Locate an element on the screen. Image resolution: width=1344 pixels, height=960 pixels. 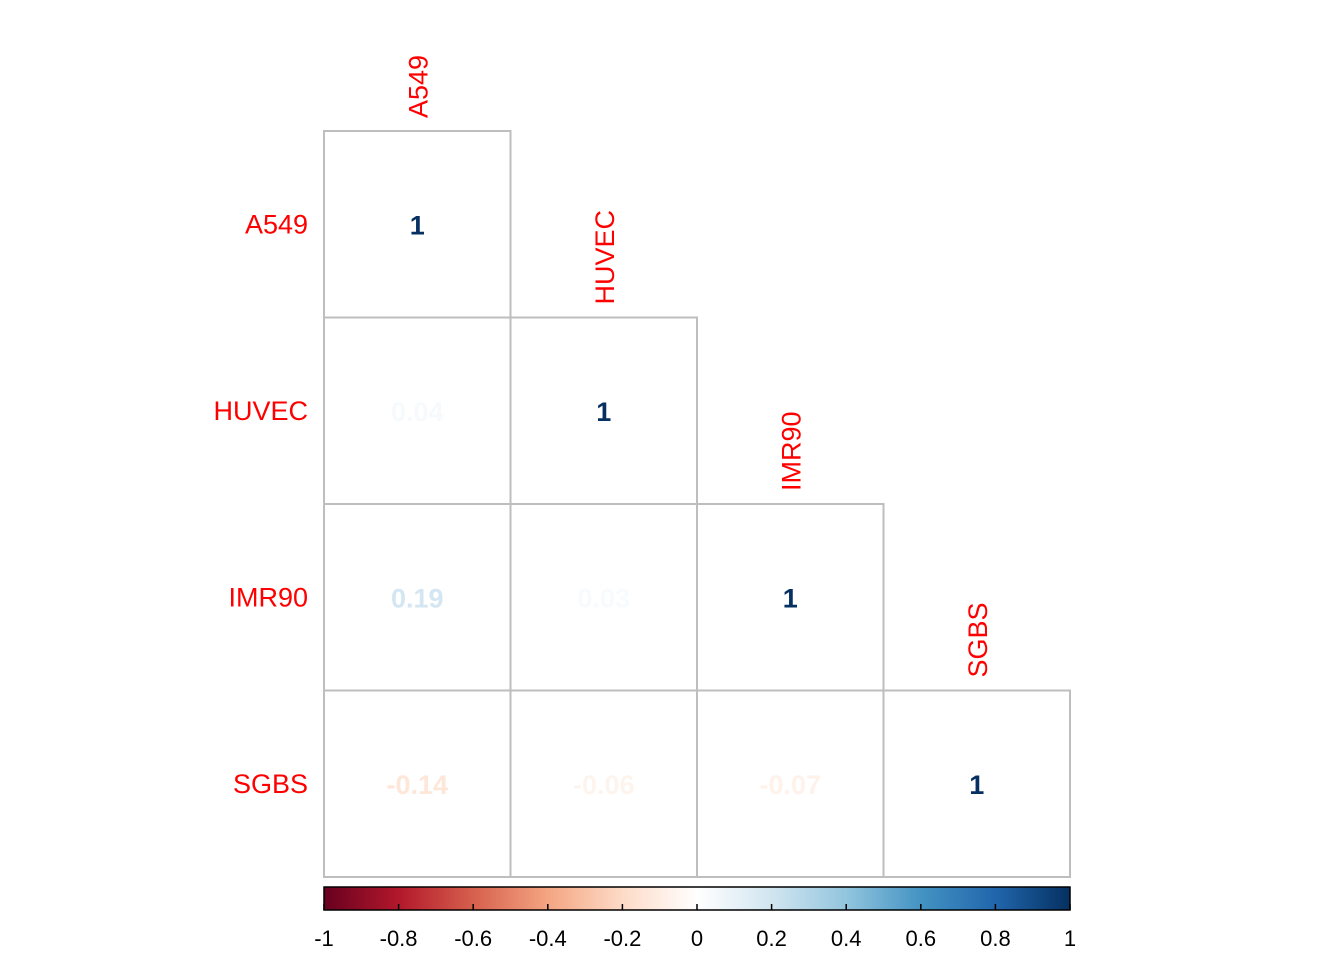
value-label-sgbs-a549: -0.14 is located at coordinates (417, 785).